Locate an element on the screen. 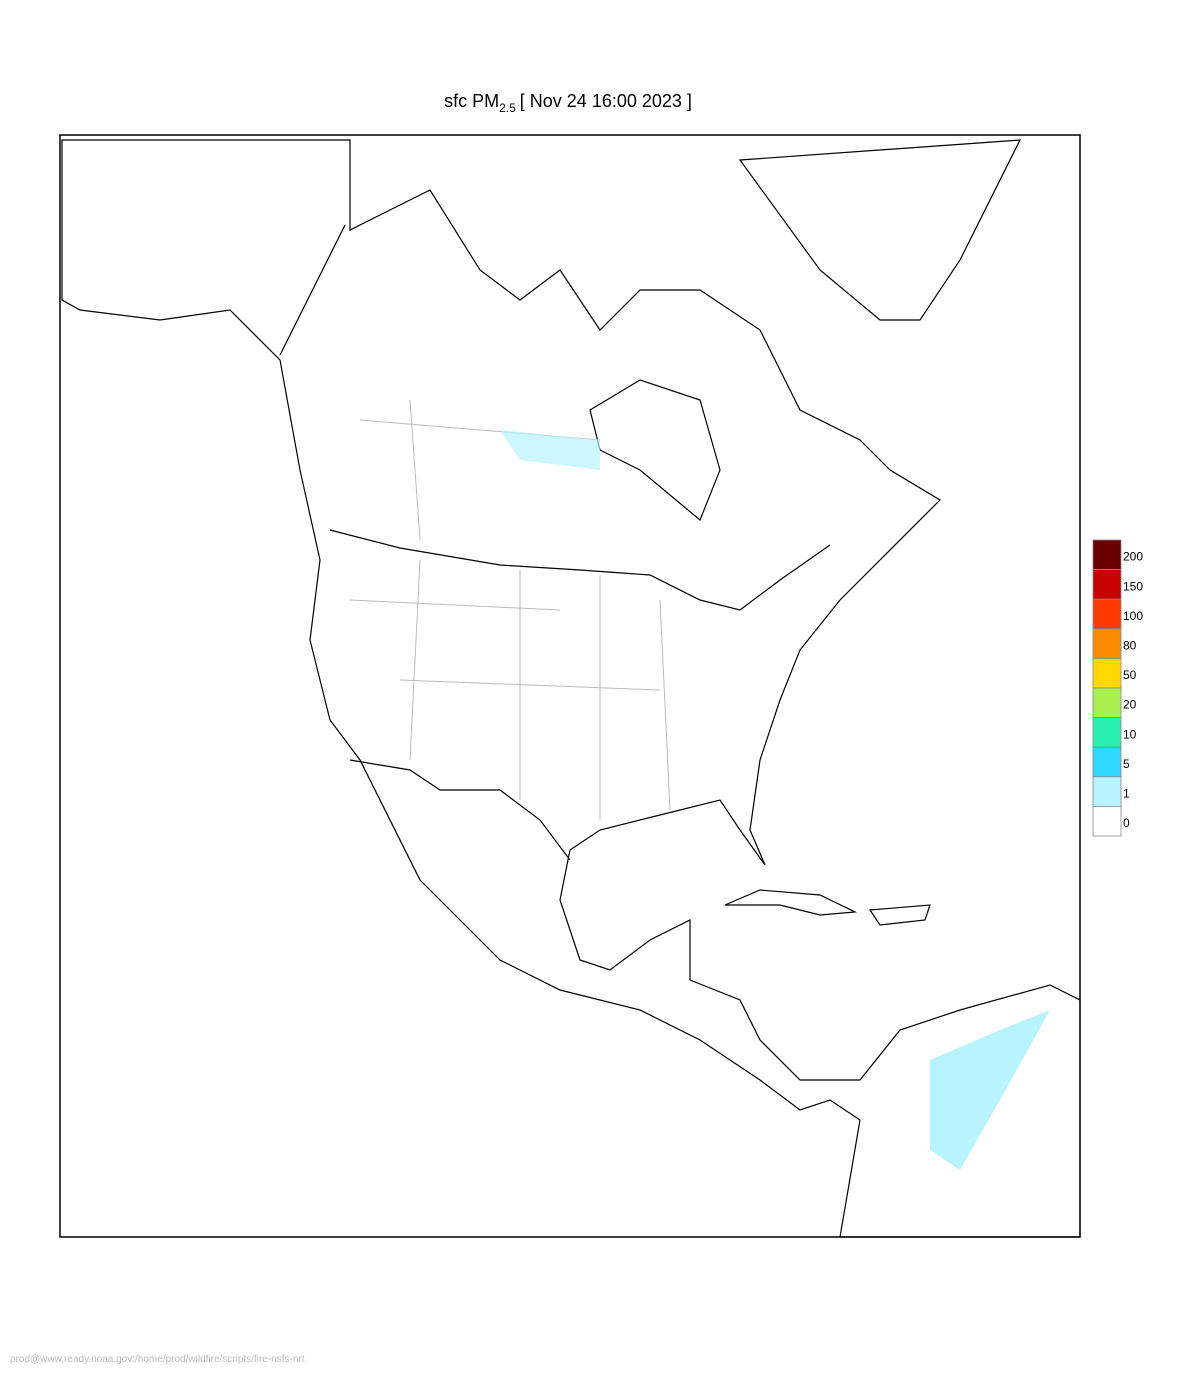 The width and height of the screenshot is (1199, 1376). greenland is located at coordinates (880, 230).